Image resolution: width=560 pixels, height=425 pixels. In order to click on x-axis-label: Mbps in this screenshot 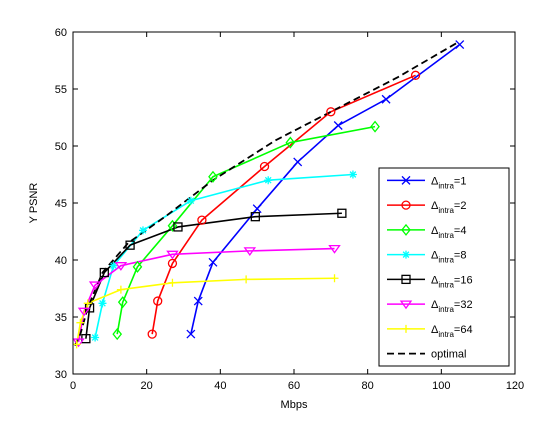, I will do `click(294, 405)`.